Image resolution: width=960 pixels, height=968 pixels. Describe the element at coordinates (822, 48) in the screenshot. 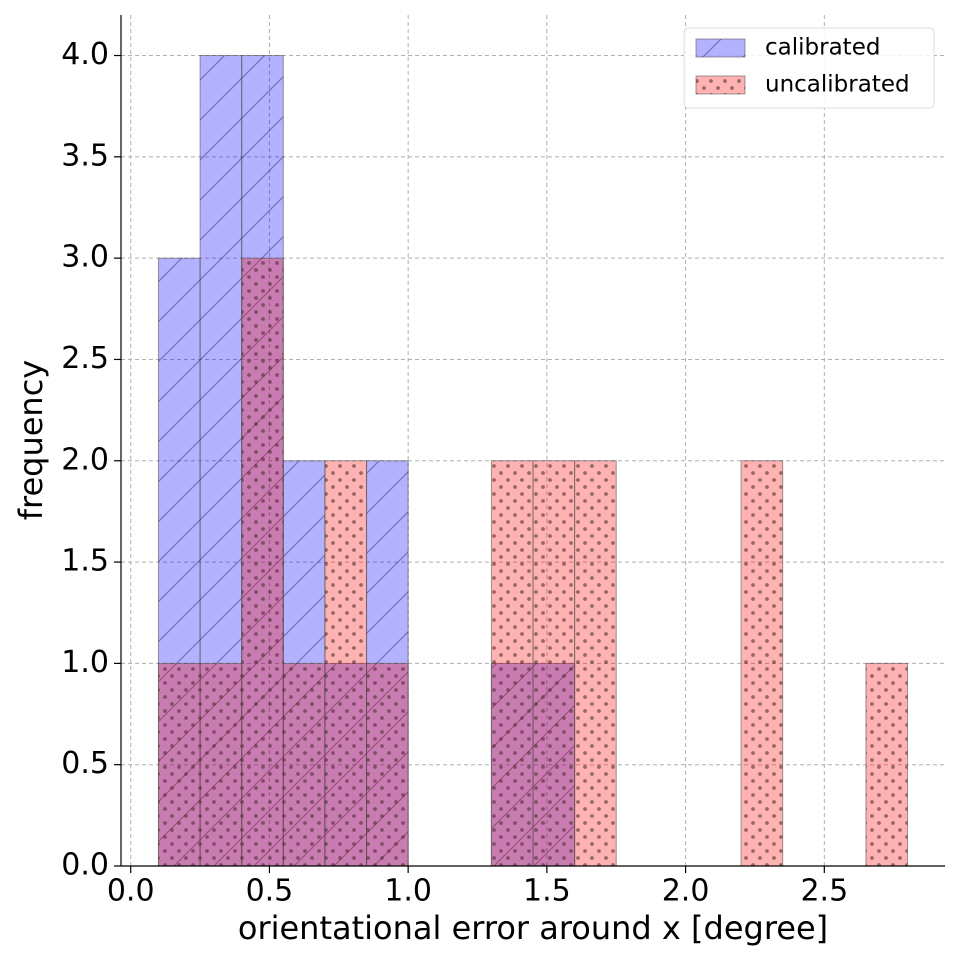

I see `legend-label: calibrated` at that location.